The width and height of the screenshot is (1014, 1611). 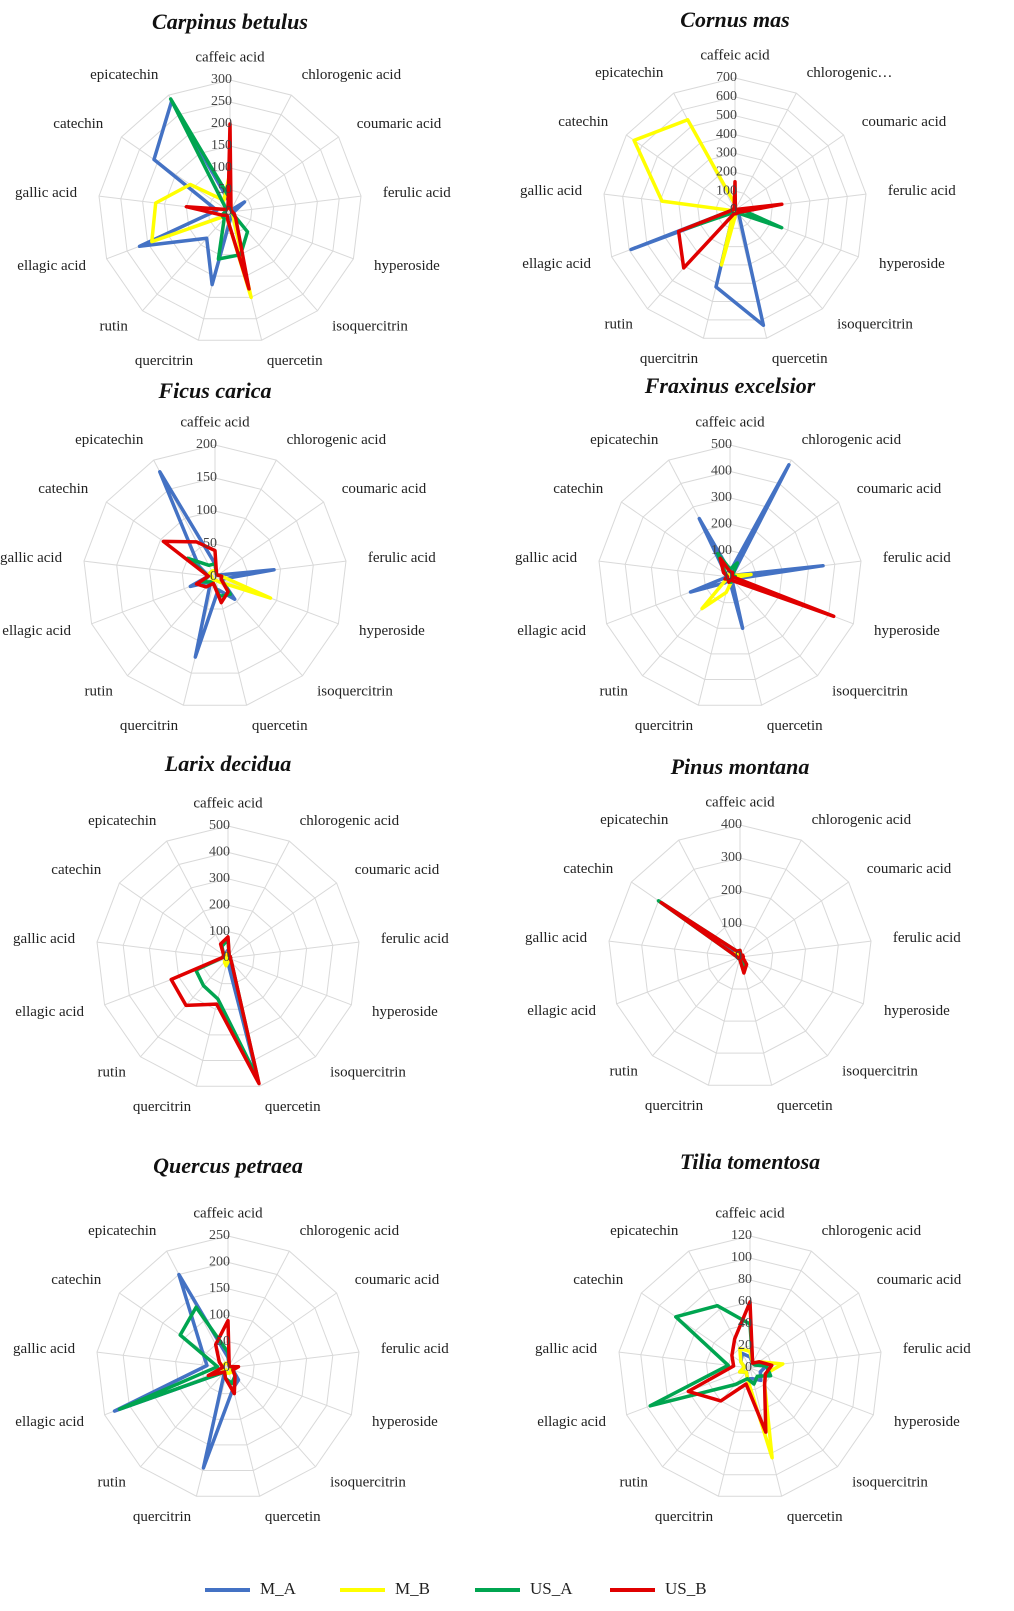 I want to click on y-tick-label: 700, so click(x=726, y=77).